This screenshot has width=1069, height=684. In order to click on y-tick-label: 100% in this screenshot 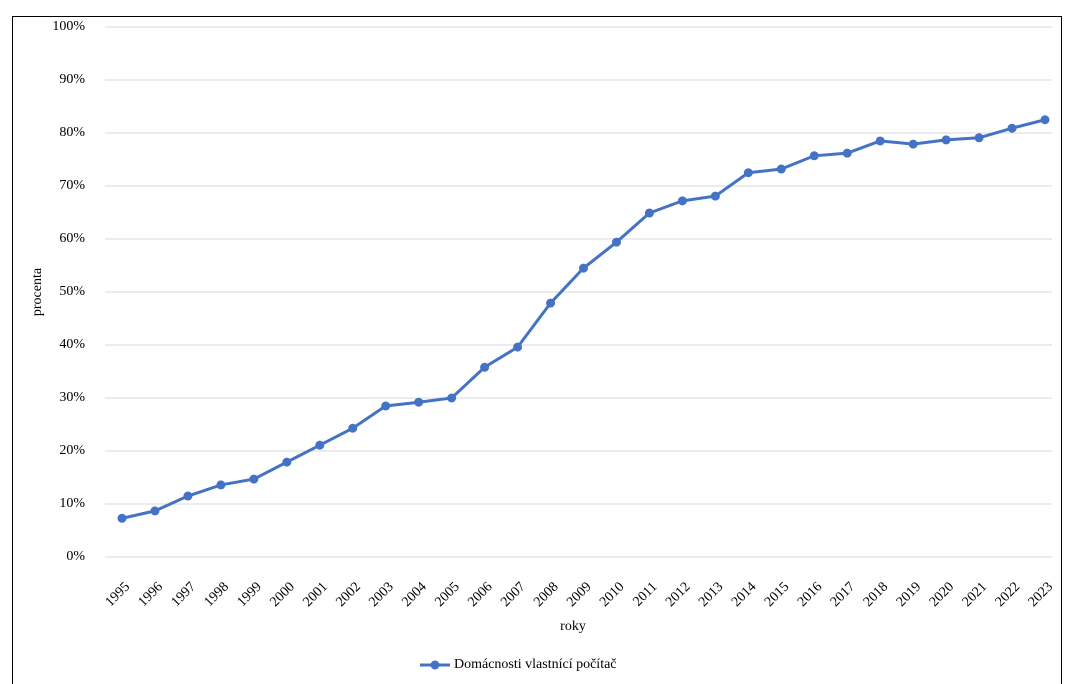, I will do `click(68, 26)`.